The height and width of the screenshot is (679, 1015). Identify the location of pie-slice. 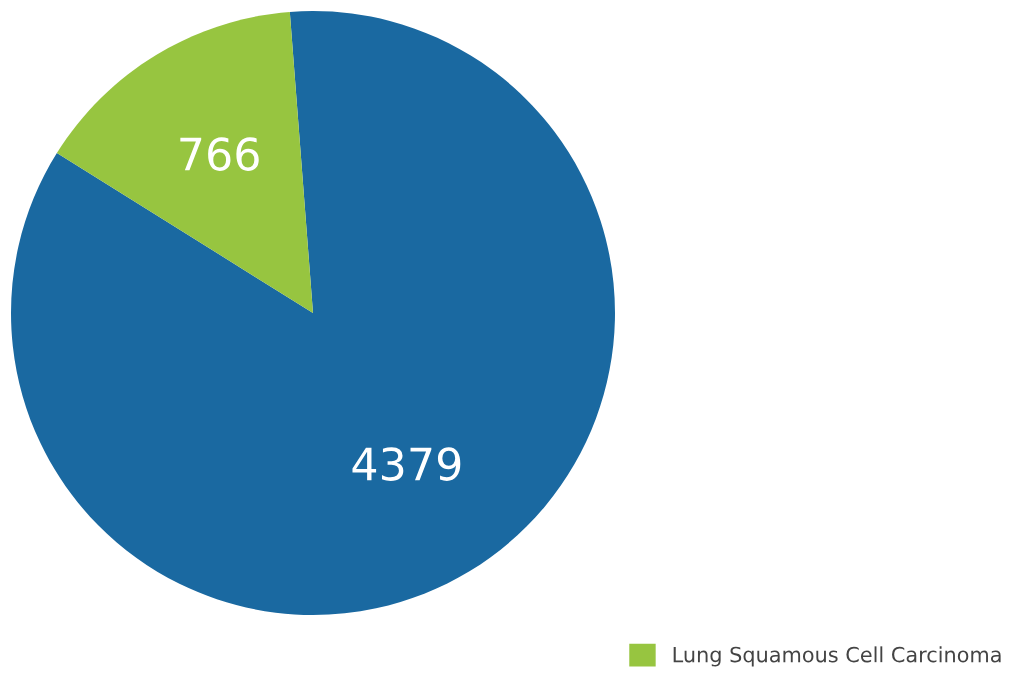
(184, 162).